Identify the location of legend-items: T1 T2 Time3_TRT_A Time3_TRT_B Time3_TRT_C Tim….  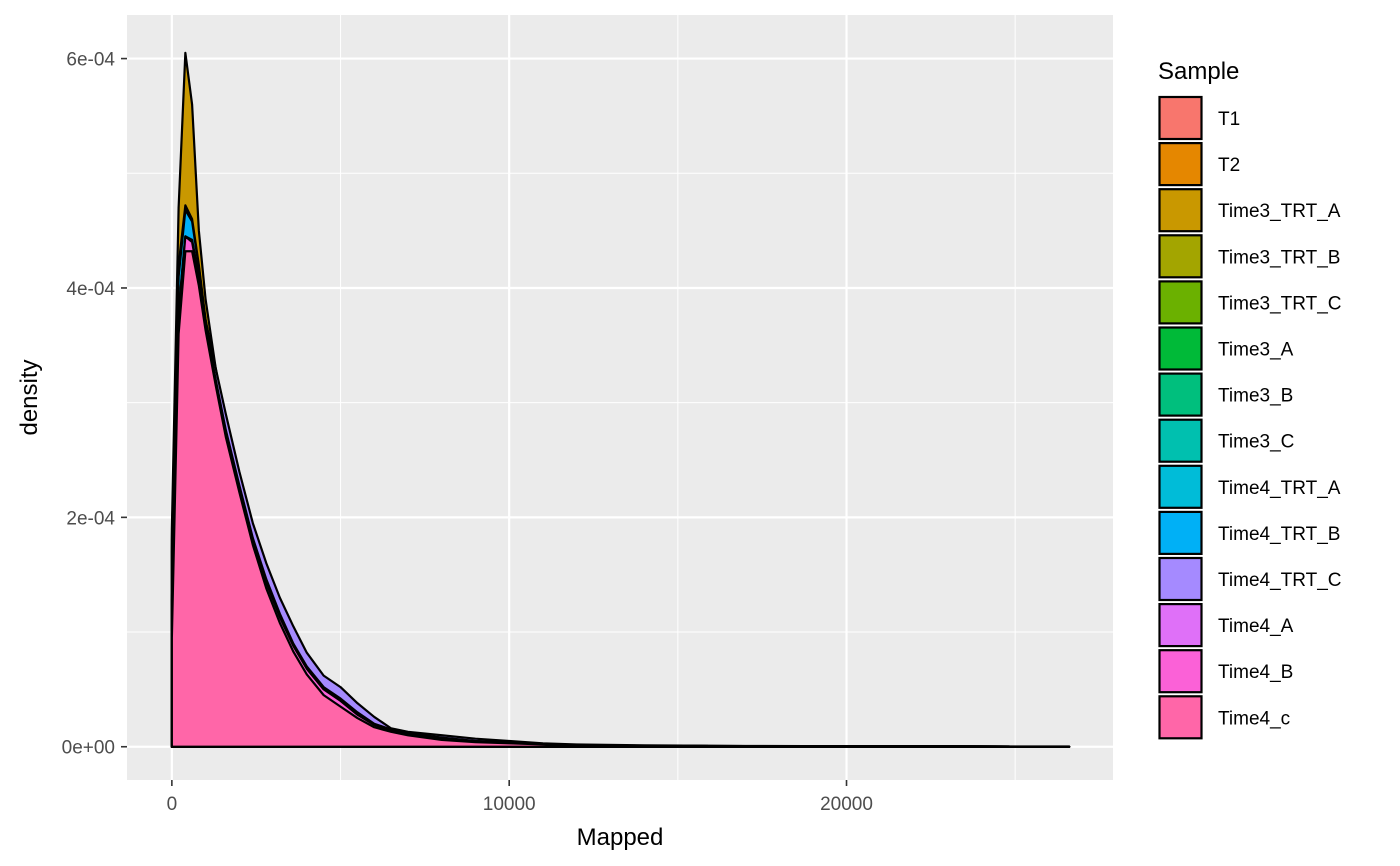
(1250, 417).